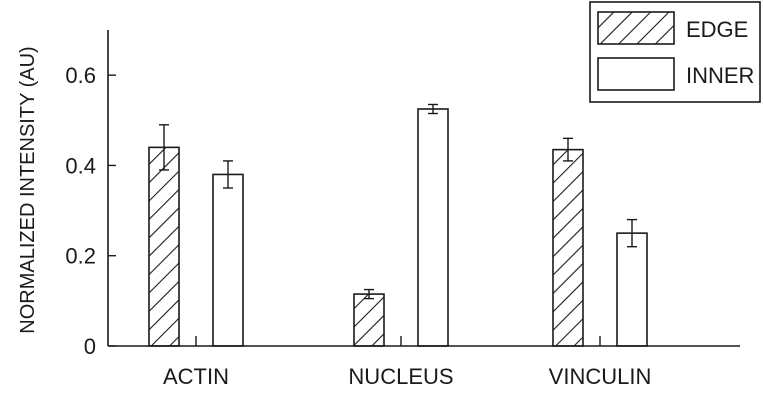  I want to click on bar-edge-nucleus, so click(369, 320).